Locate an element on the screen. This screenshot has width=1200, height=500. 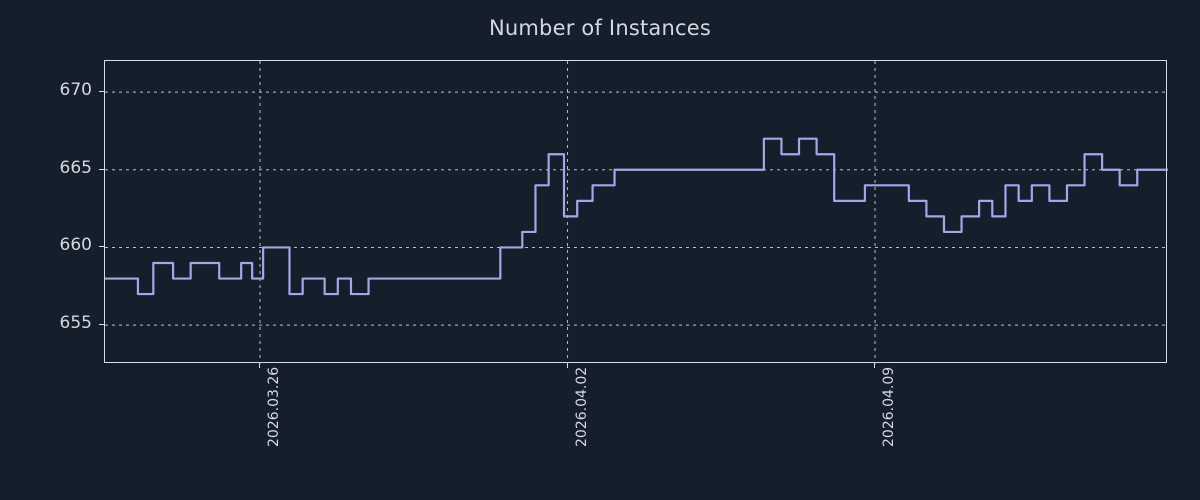
y-axis-tick-label: 660 is located at coordinates (75, 245).